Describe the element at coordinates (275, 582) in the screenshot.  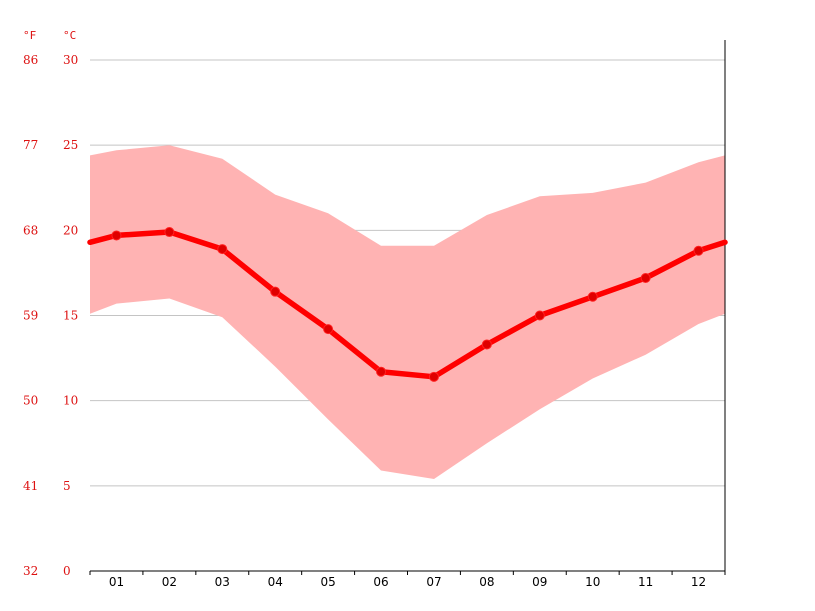
I see `x-tick-04: 04` at that location.